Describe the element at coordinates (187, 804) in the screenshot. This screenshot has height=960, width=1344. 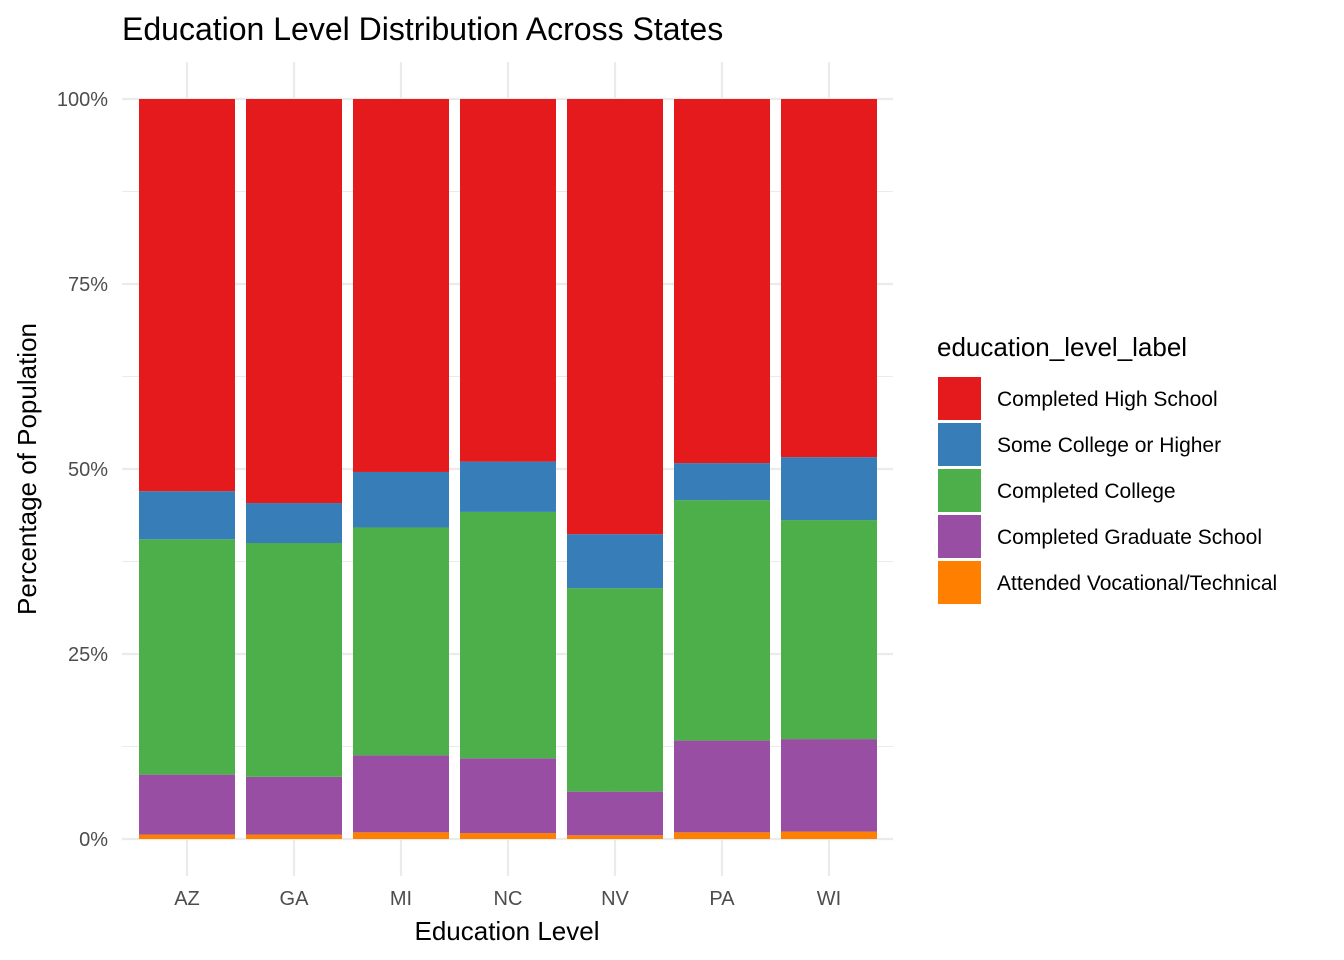
I see `bar-az-completed-graduate-school` at that location.